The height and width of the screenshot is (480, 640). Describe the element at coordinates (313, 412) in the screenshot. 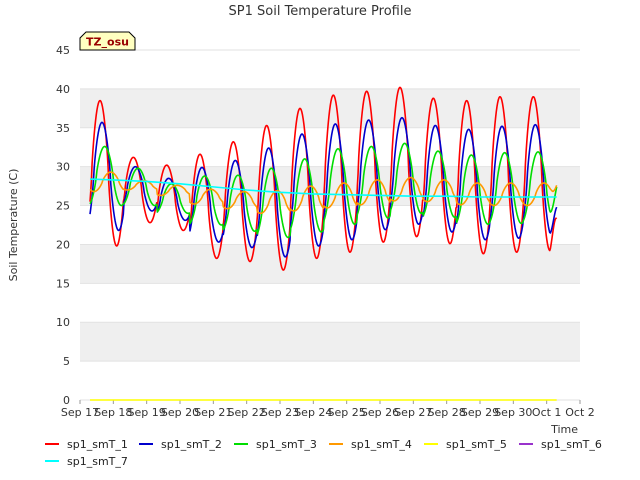

I see `x-tick-label: Sep 24` at that location.